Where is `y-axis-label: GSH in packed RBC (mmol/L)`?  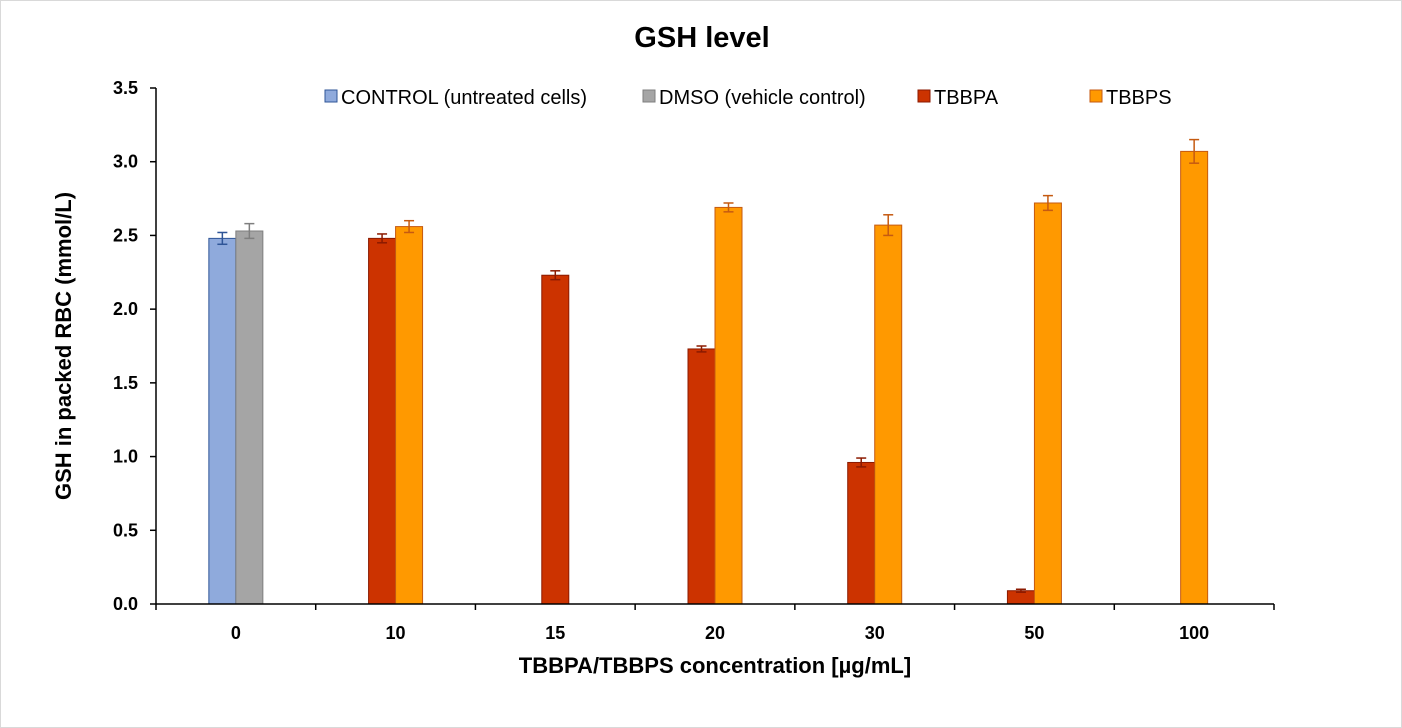 y-axis-label: GSH in packed RBC (mmol/L) is located at coordinates (63, 346).